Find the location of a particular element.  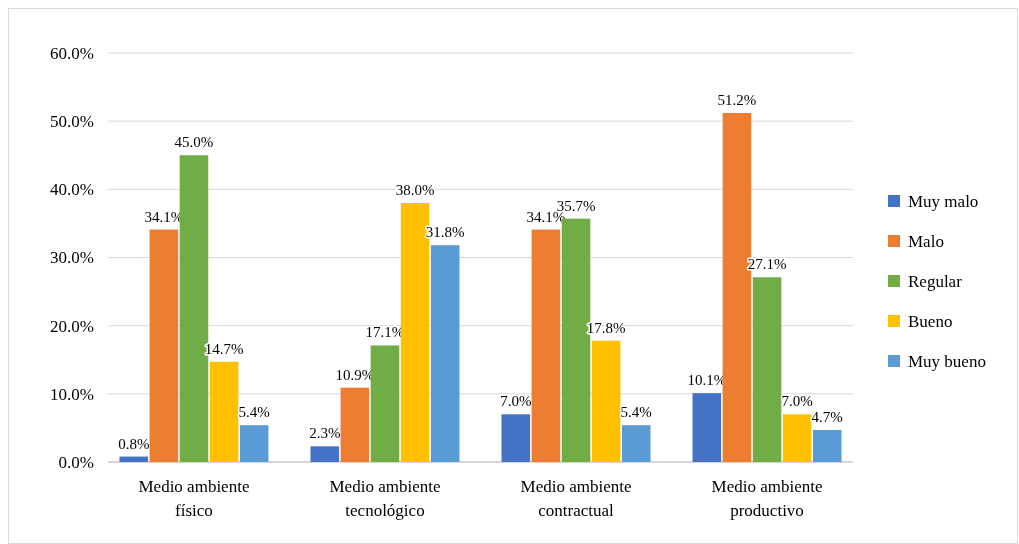

y-tick-label: 10.0% is located at coordinates (72, 394).